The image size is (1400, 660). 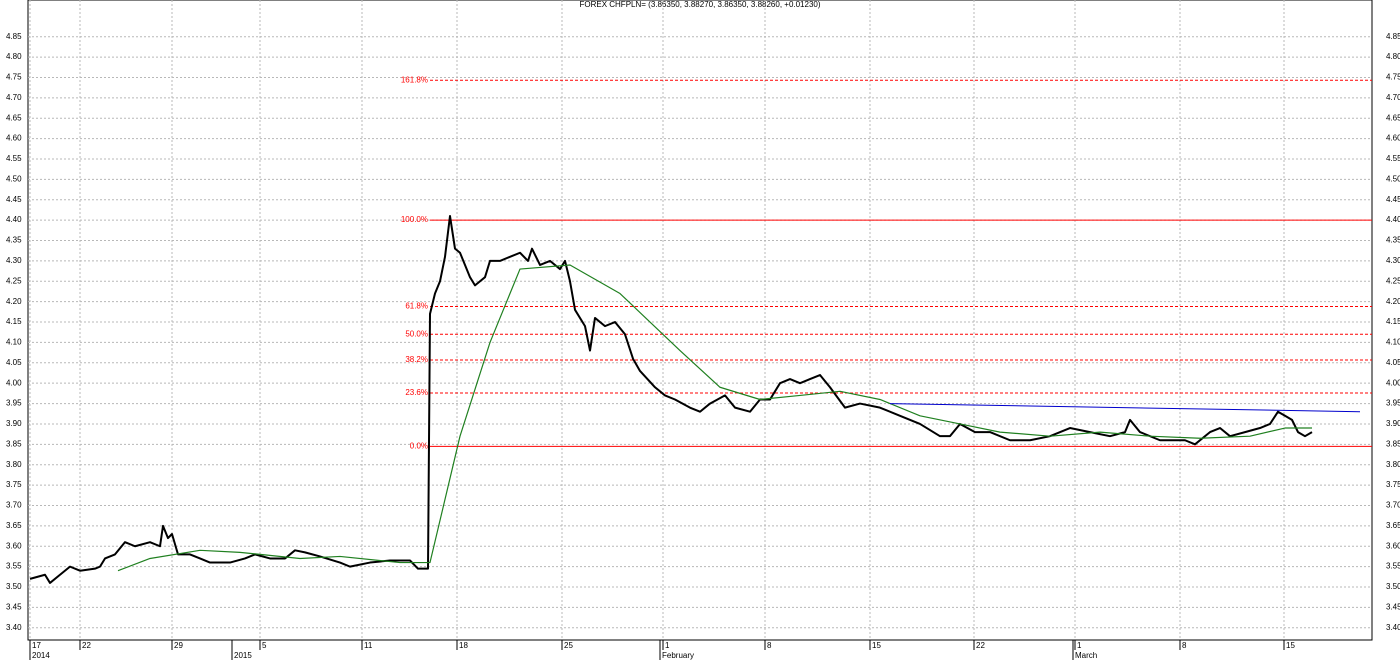 What do you see at coordinates (1393, 606) in the screenshot?
I see `y-tick-label-right: 3.45` at bounding box center [1393, 606].